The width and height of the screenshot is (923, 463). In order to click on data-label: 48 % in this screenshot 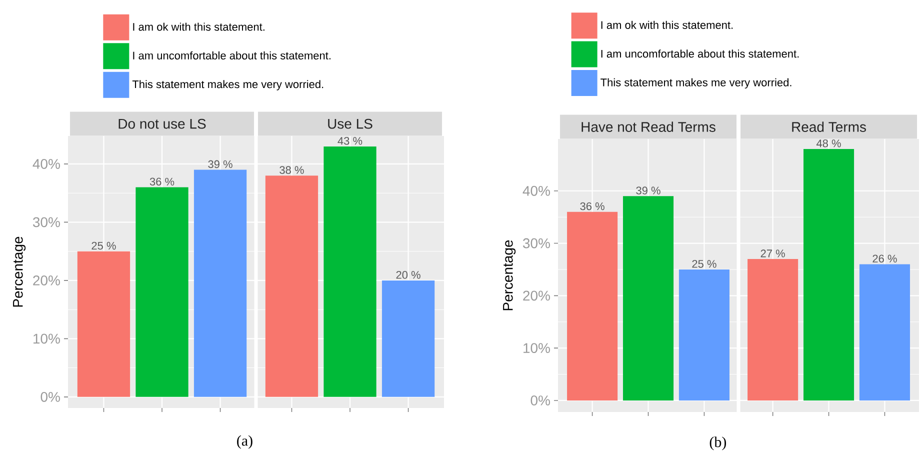, I will do `click(828, 143)`.